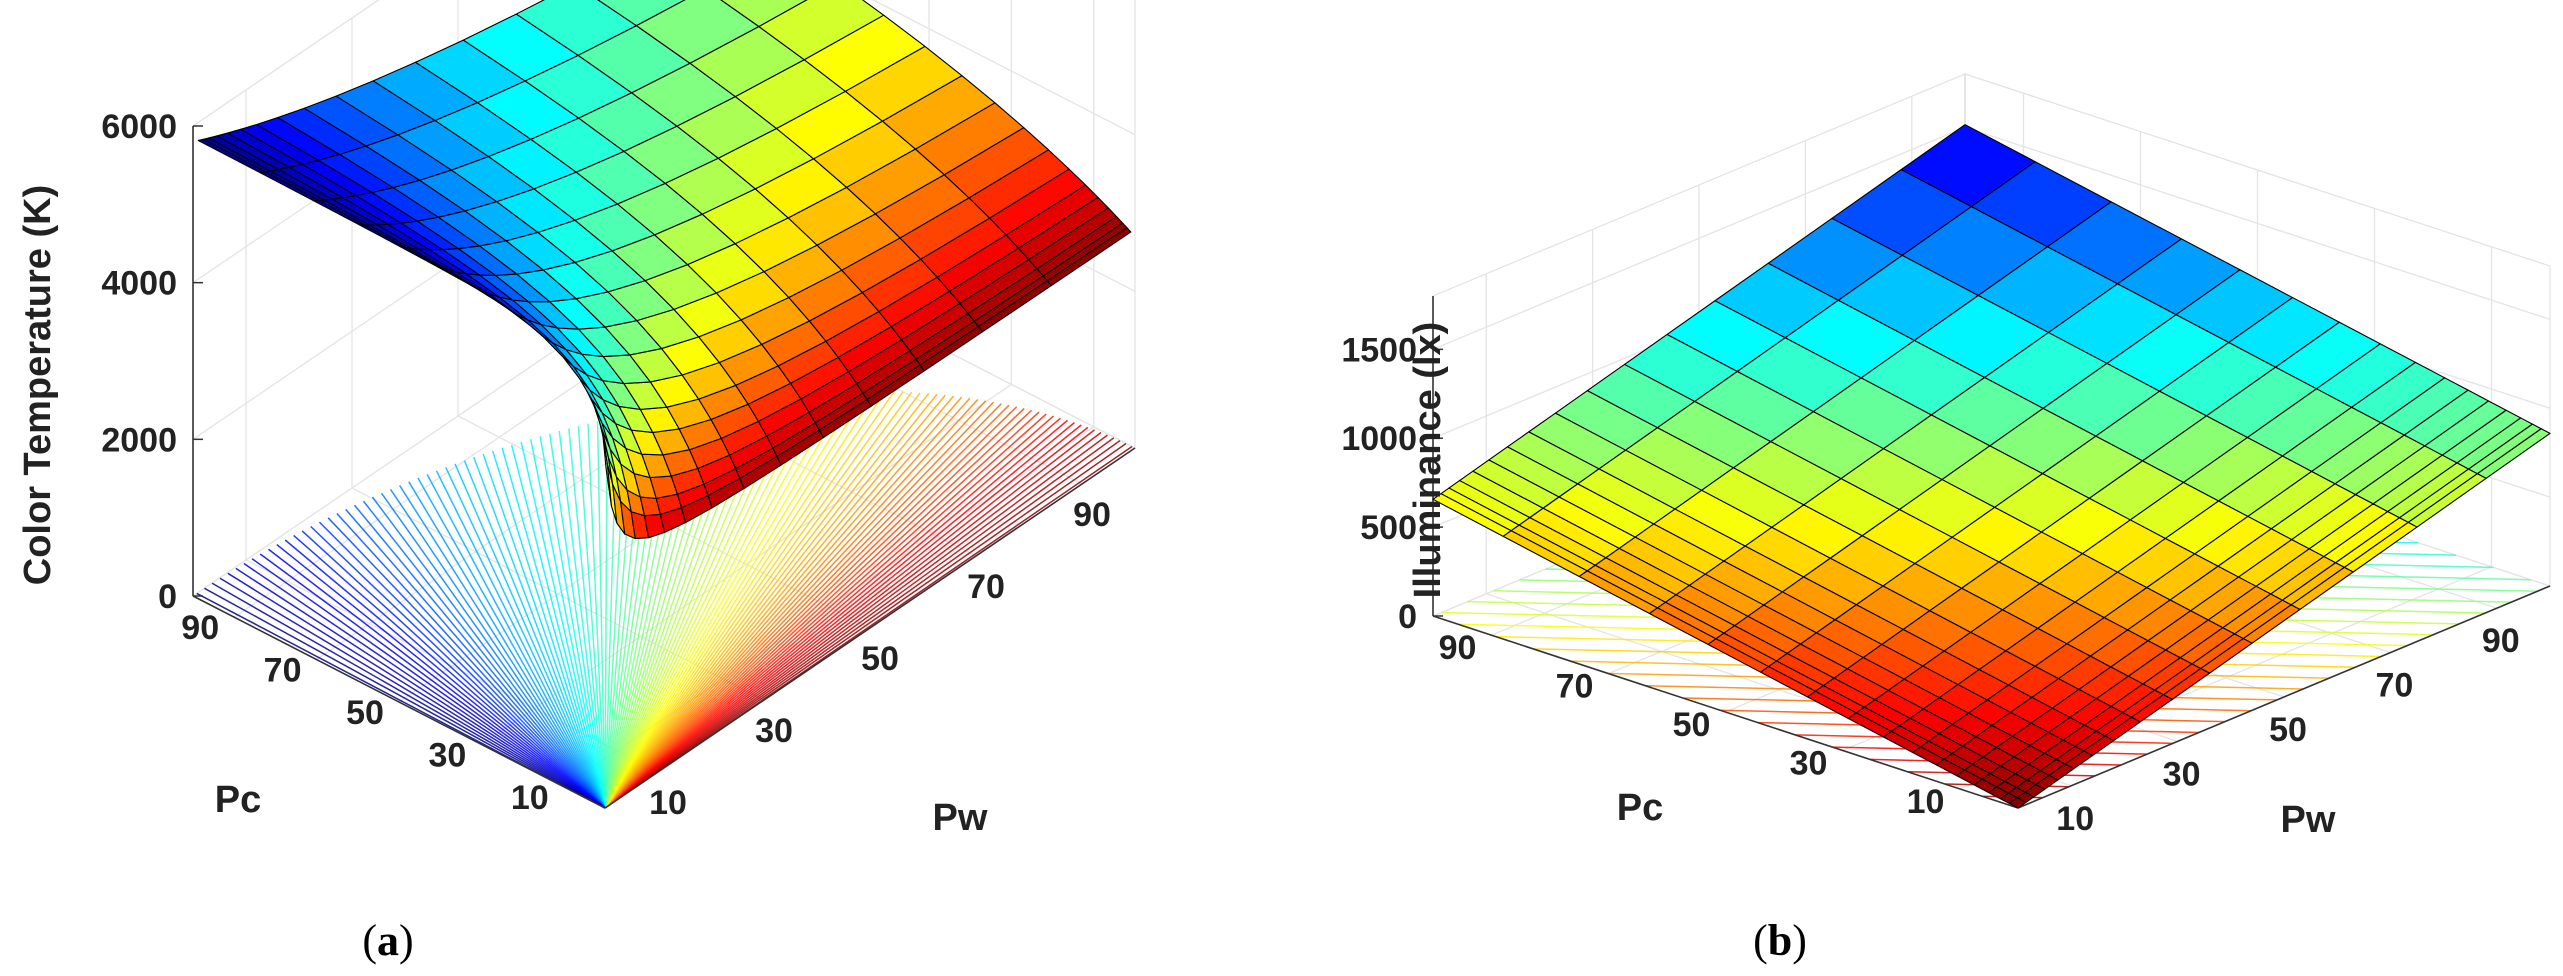 The height and width of the screenshot is (976, 2563). Describe the element at coordinates (139, 127) in the screenshot. I see `z-tick-label: 6000` at that location.